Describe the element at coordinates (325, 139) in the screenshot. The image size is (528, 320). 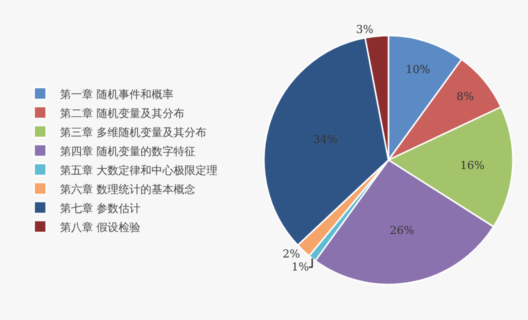
I see `data-label: 34%` at that location.